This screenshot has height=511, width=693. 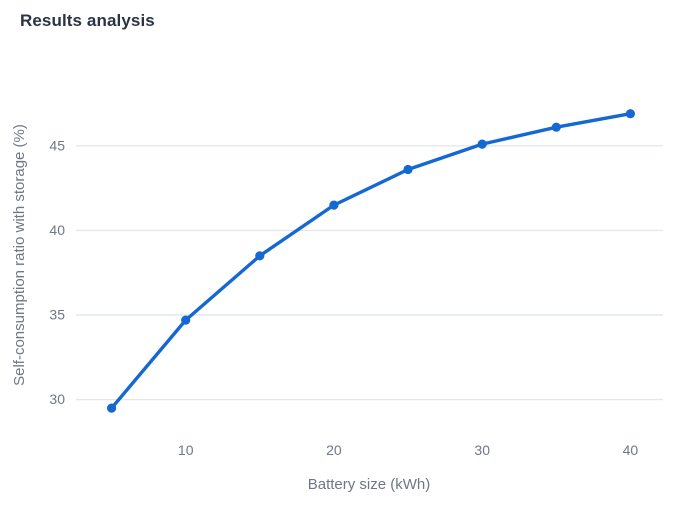 I want to click on y-axis-tick-labels: 30 35 40 45, so click(x=57, y=272).